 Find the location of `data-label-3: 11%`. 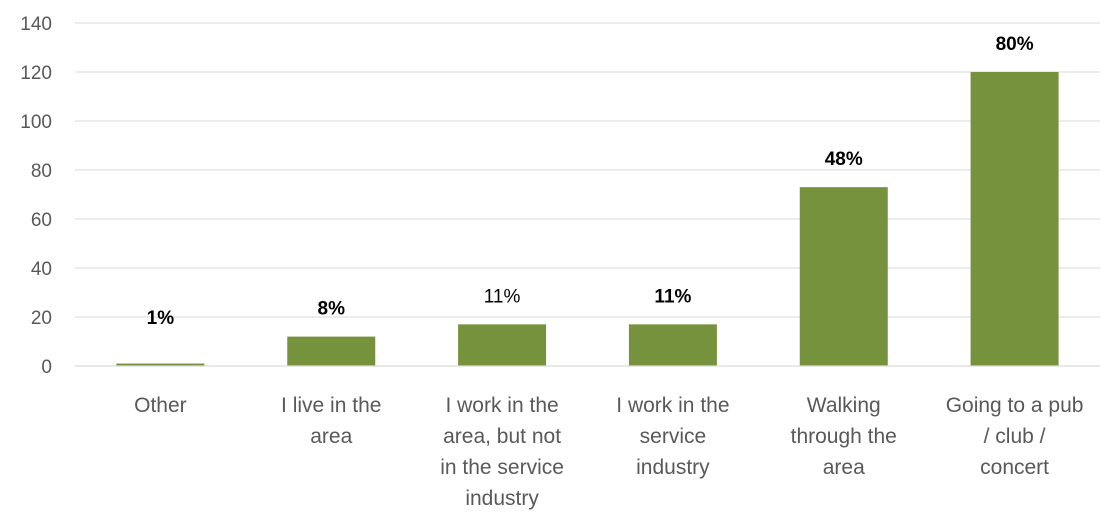

data-label-3: 11% is located at coordinates (502, 296).